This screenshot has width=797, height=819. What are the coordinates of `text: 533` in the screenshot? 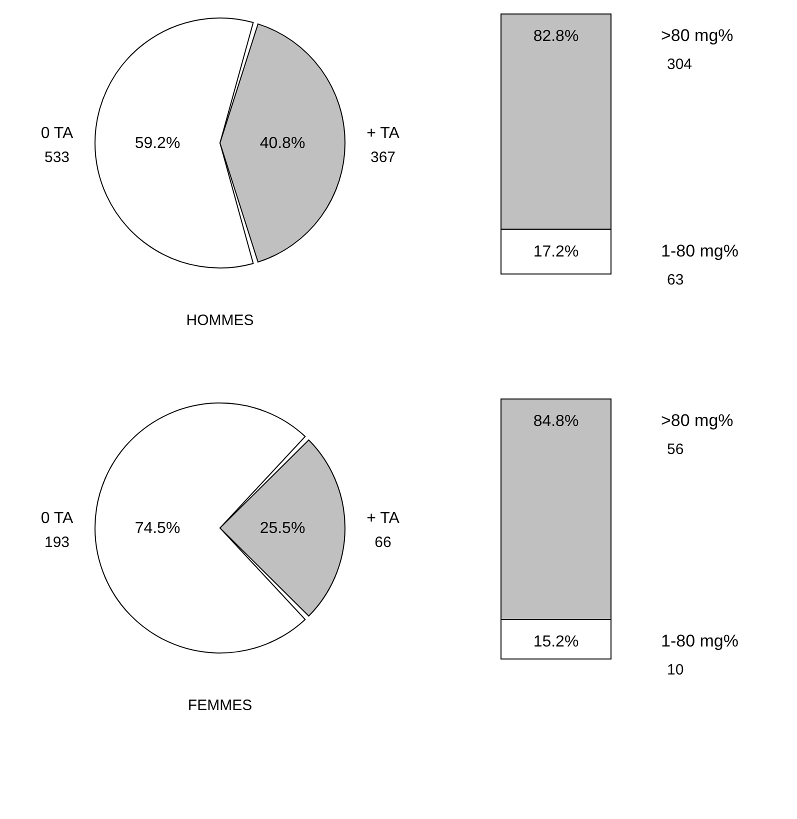 It's located at (57, 157).